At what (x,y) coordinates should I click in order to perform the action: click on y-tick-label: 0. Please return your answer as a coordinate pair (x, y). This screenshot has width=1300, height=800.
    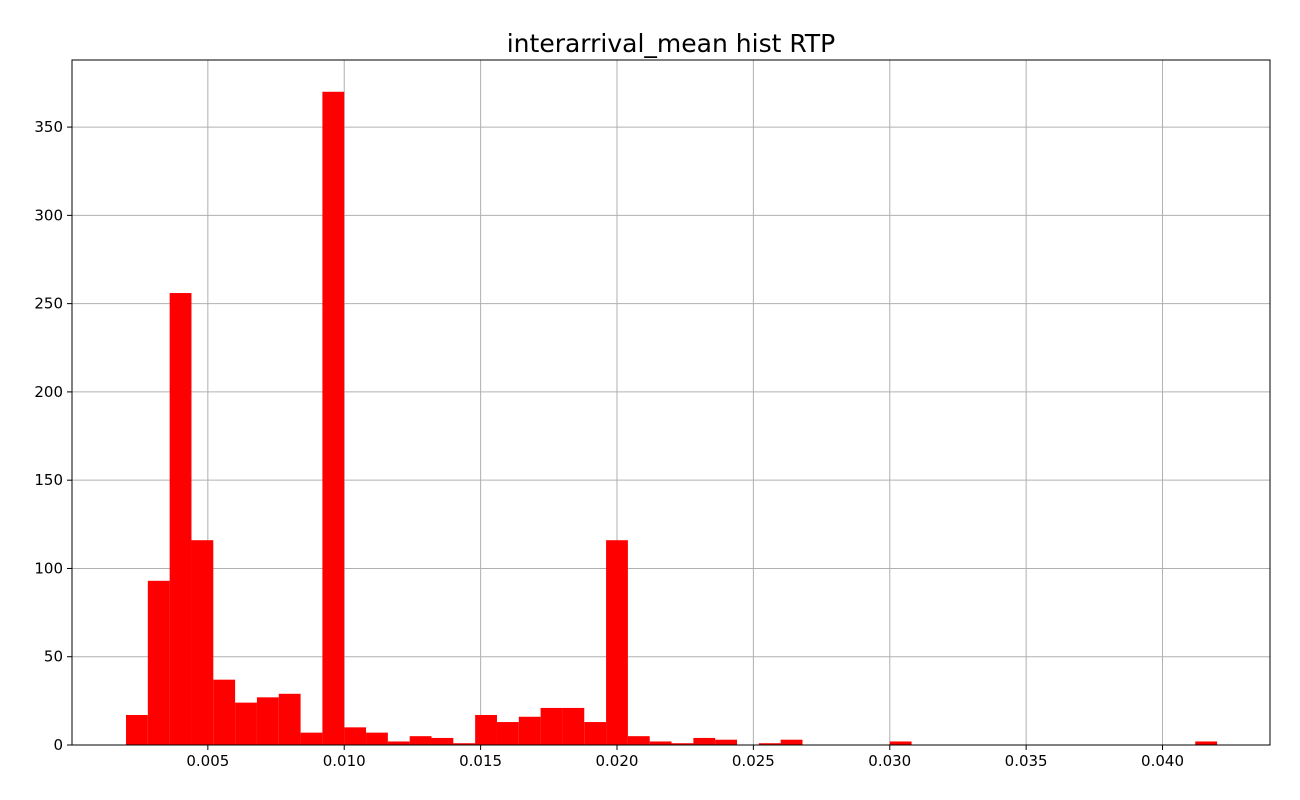
    Looking at the image, I should click on (58, 745).